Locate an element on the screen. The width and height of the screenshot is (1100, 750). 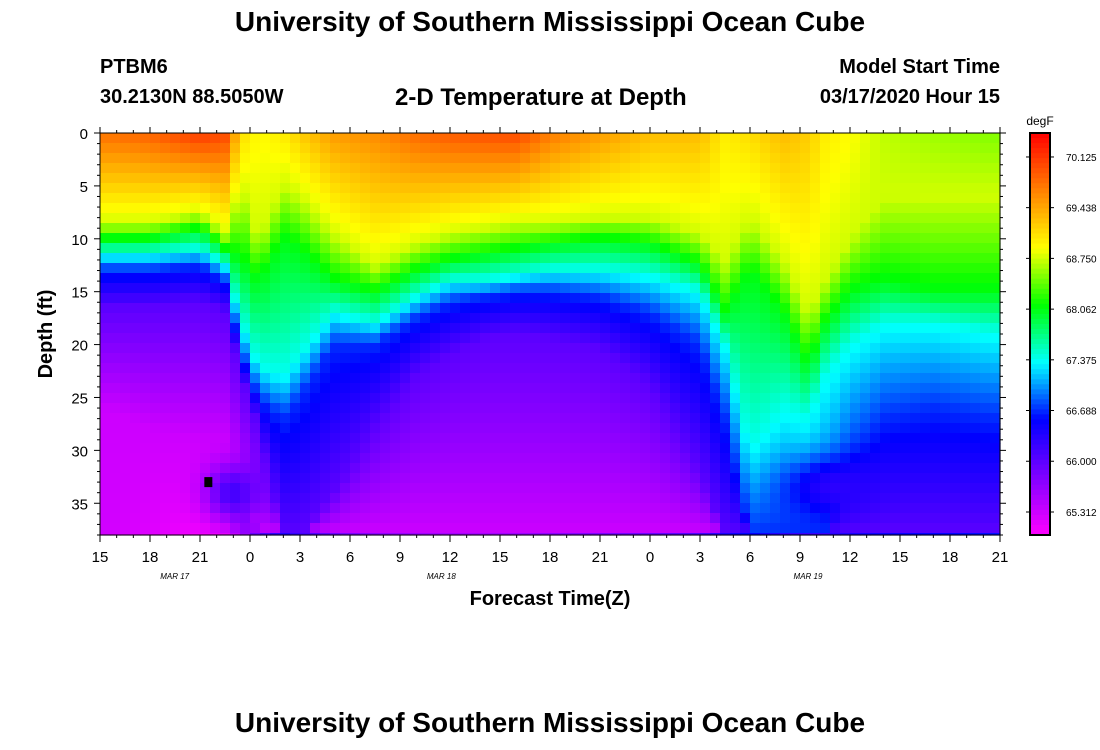
colorbar-tick-label: 70.125 is located at coordinates (1081, 158).